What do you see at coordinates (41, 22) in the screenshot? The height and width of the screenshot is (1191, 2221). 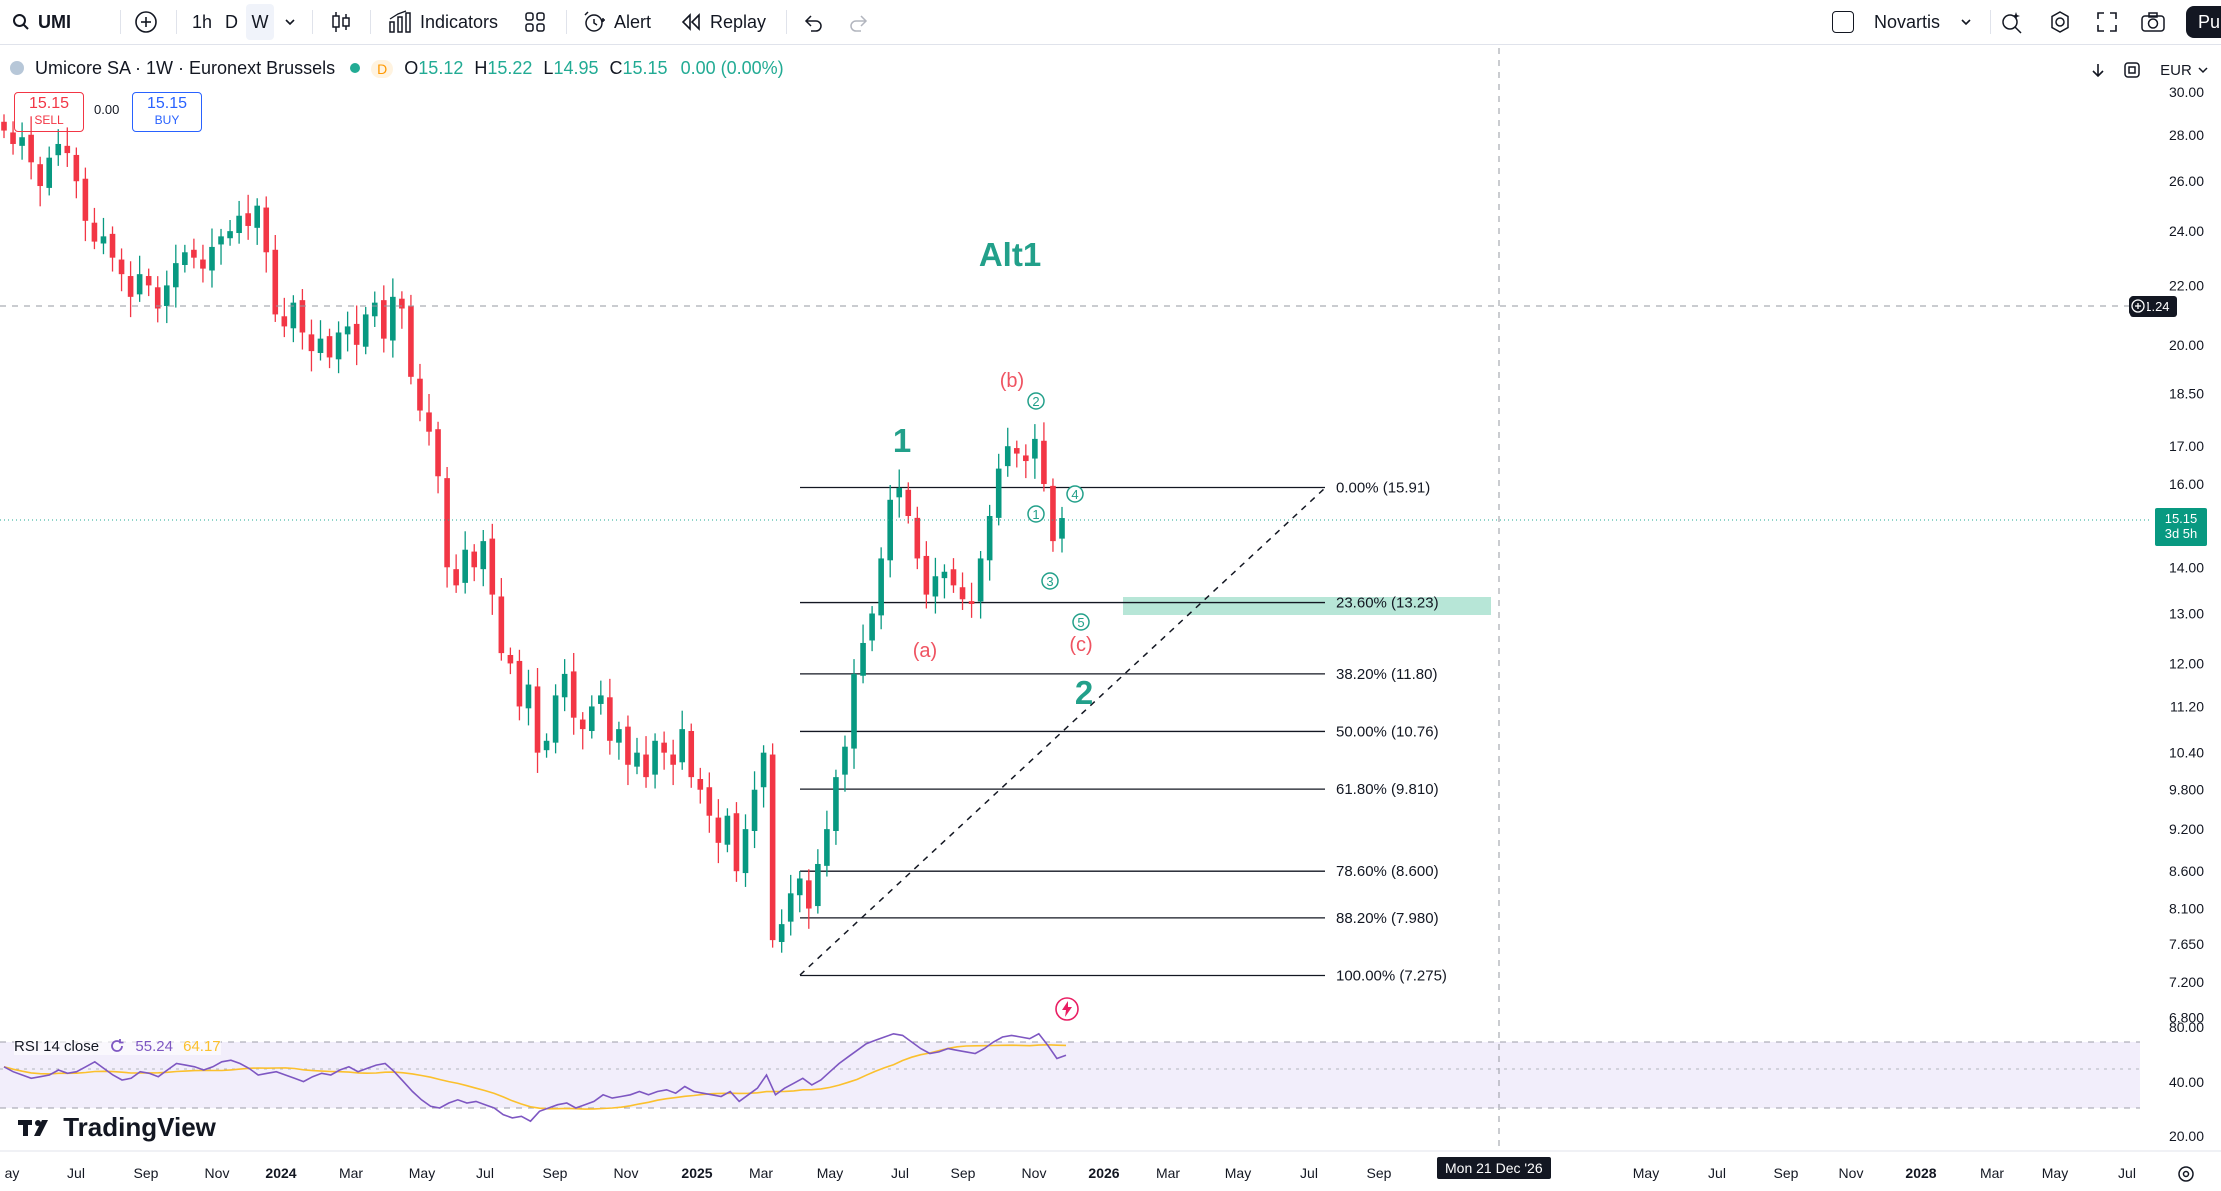 I see `symbol-search: UMI` at bounding box center [41, 22].